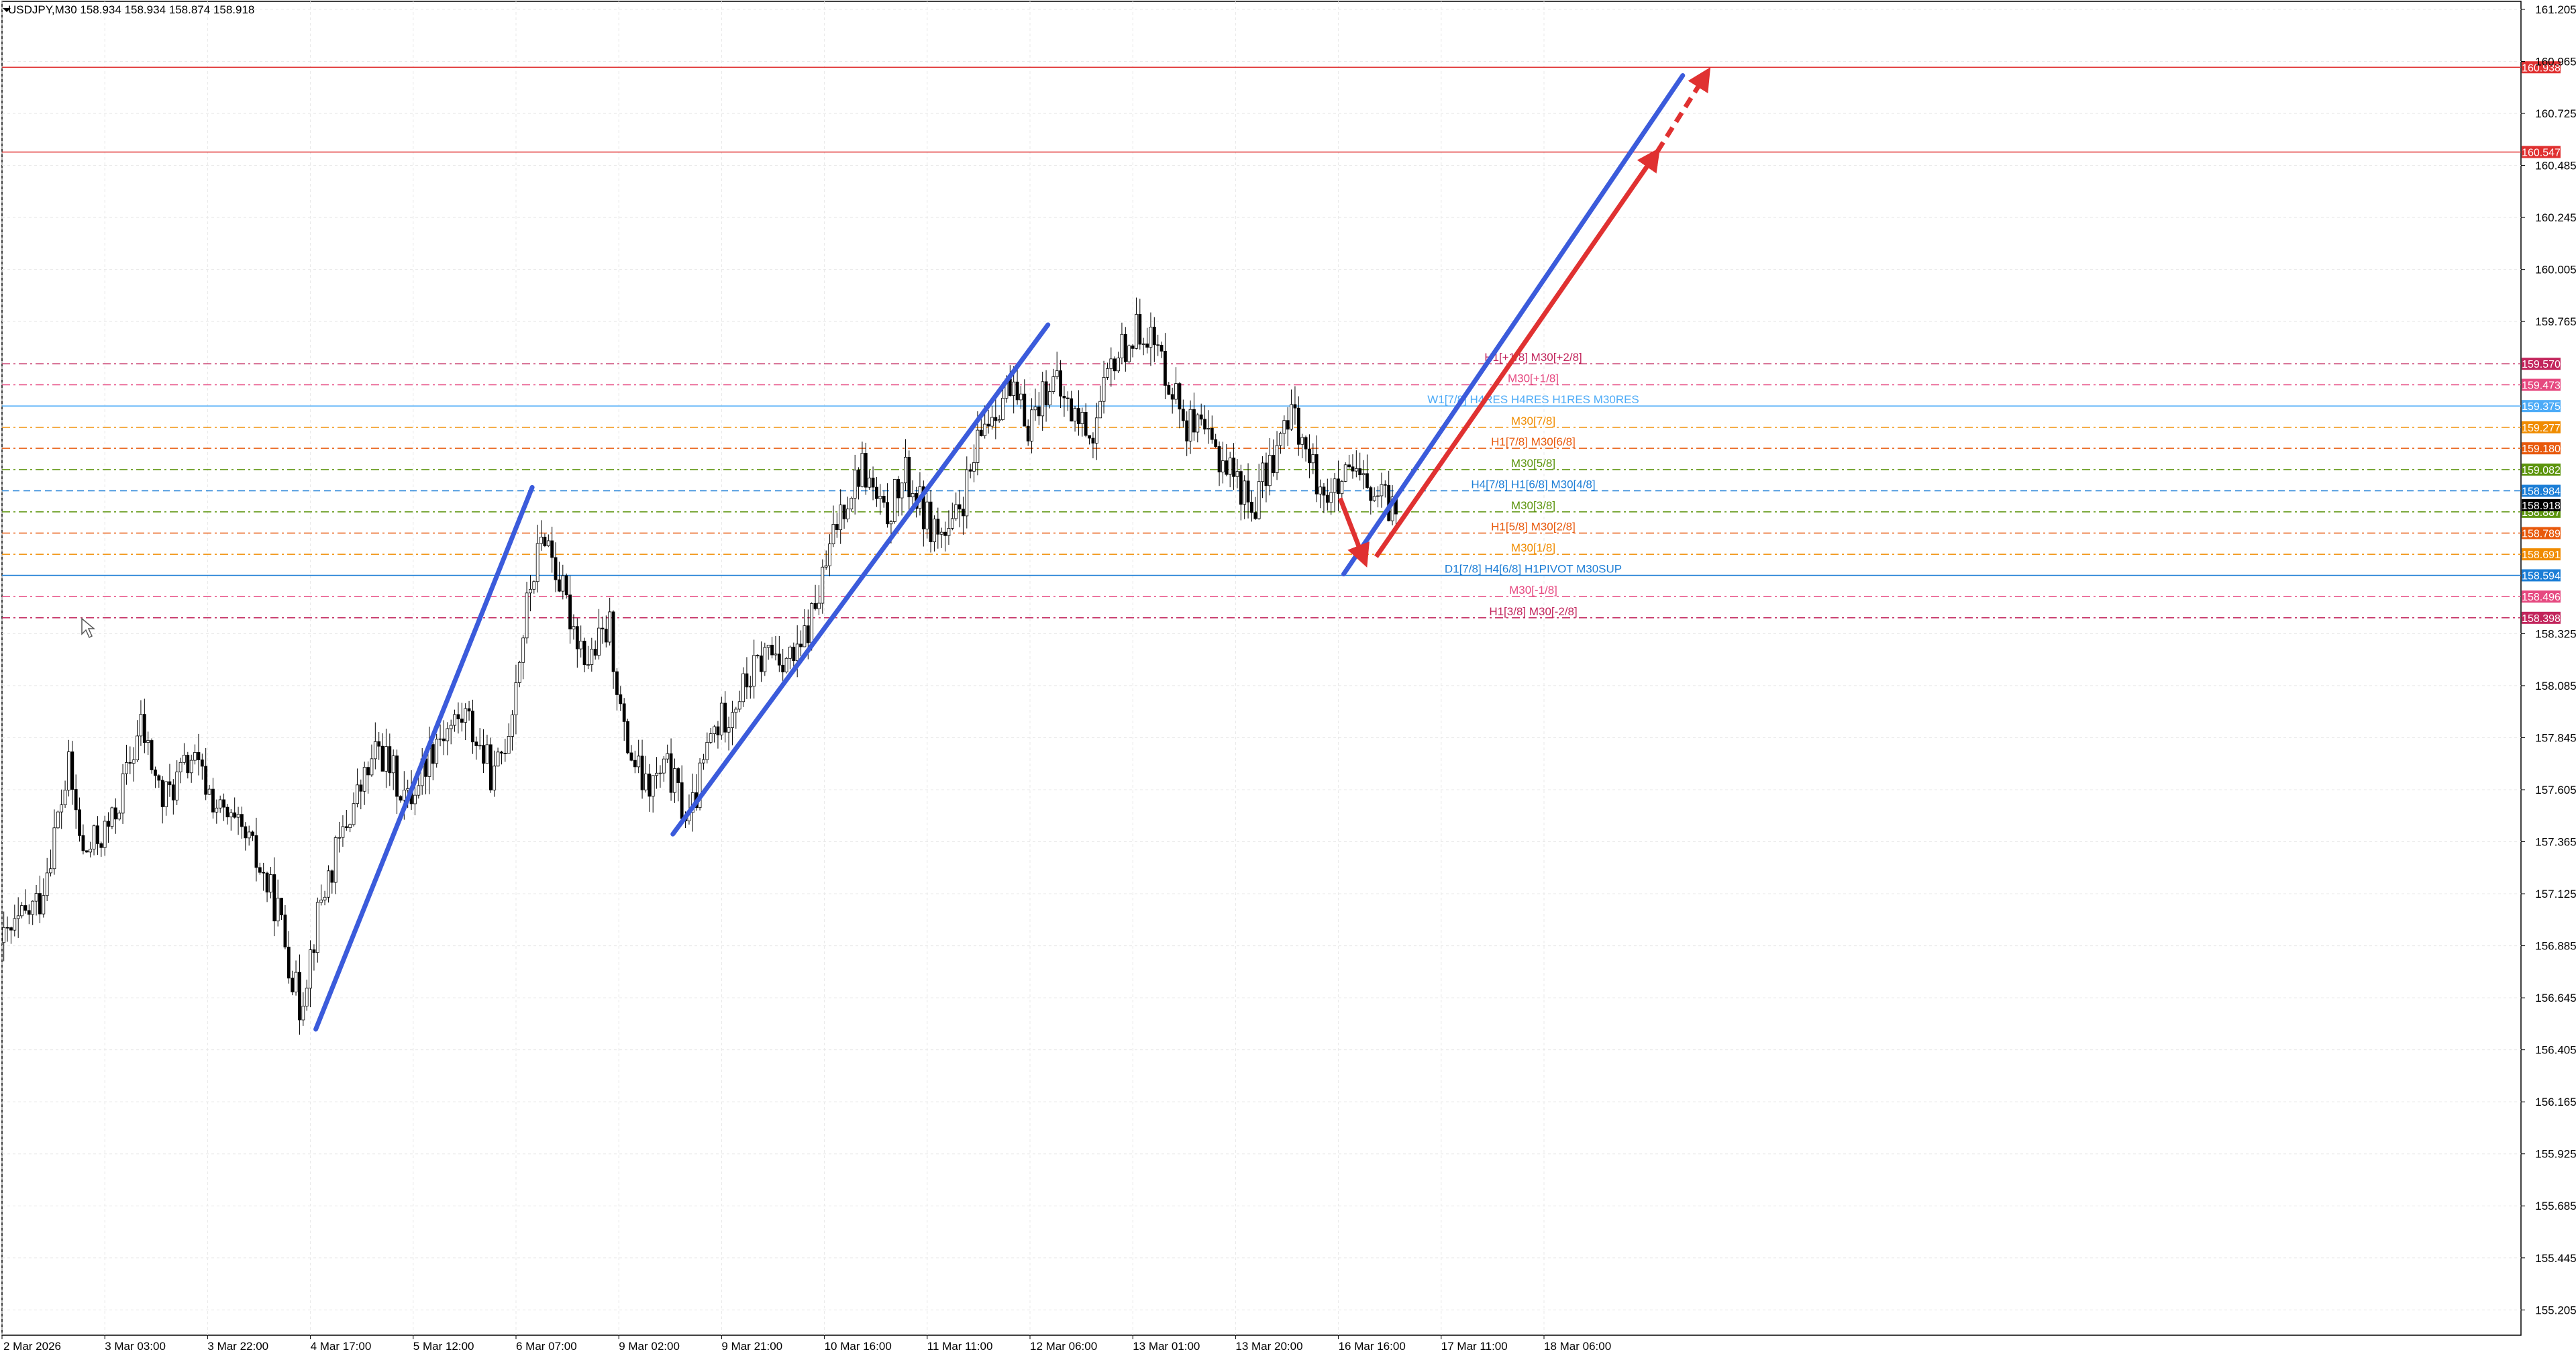  Describe the element at coordinates (1533, 463) in the screenshot. I see `level-label: M30[5/8]` at that location.